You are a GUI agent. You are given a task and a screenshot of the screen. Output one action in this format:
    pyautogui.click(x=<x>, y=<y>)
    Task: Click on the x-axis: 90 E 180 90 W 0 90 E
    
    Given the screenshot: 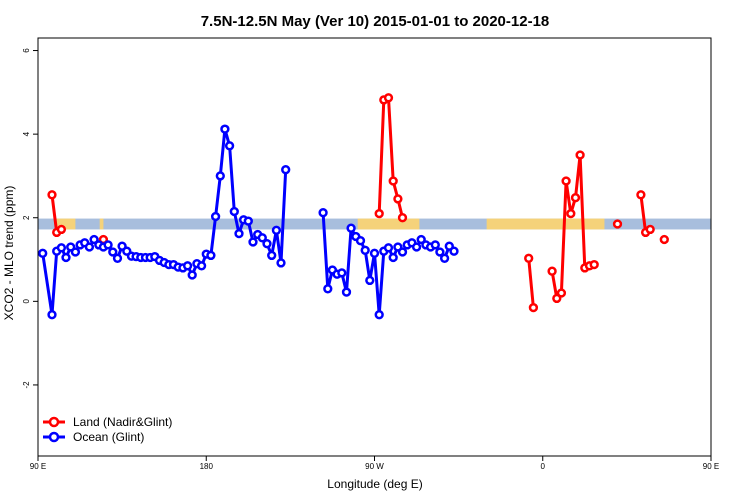 What is the action you would take?
    pyautogui.click(x=374, y=463)
    